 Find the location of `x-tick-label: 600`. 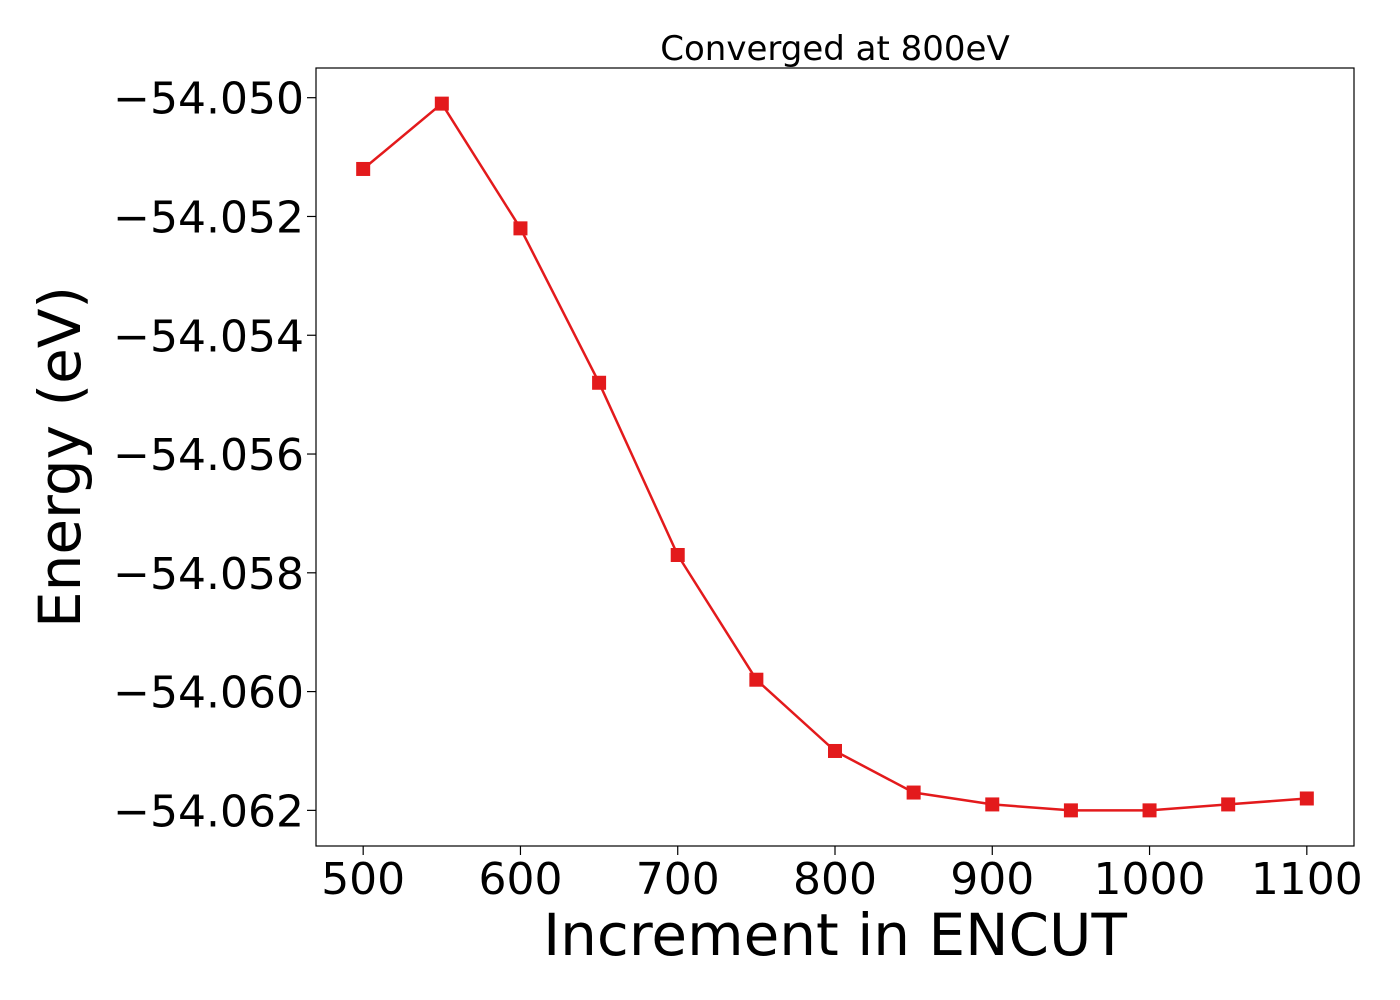

x-tick-label: 600 is located at coordinates (520, 879).